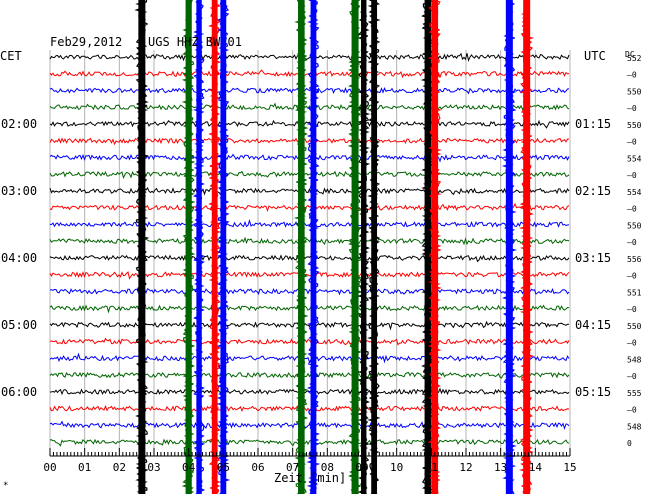 Image resolution: width=650 pixels, height=494 pixels. What do you see at coordinates (396, 467) in the screenshot?
I see `x-tick-label: 10` at bounding box center [396, 467].